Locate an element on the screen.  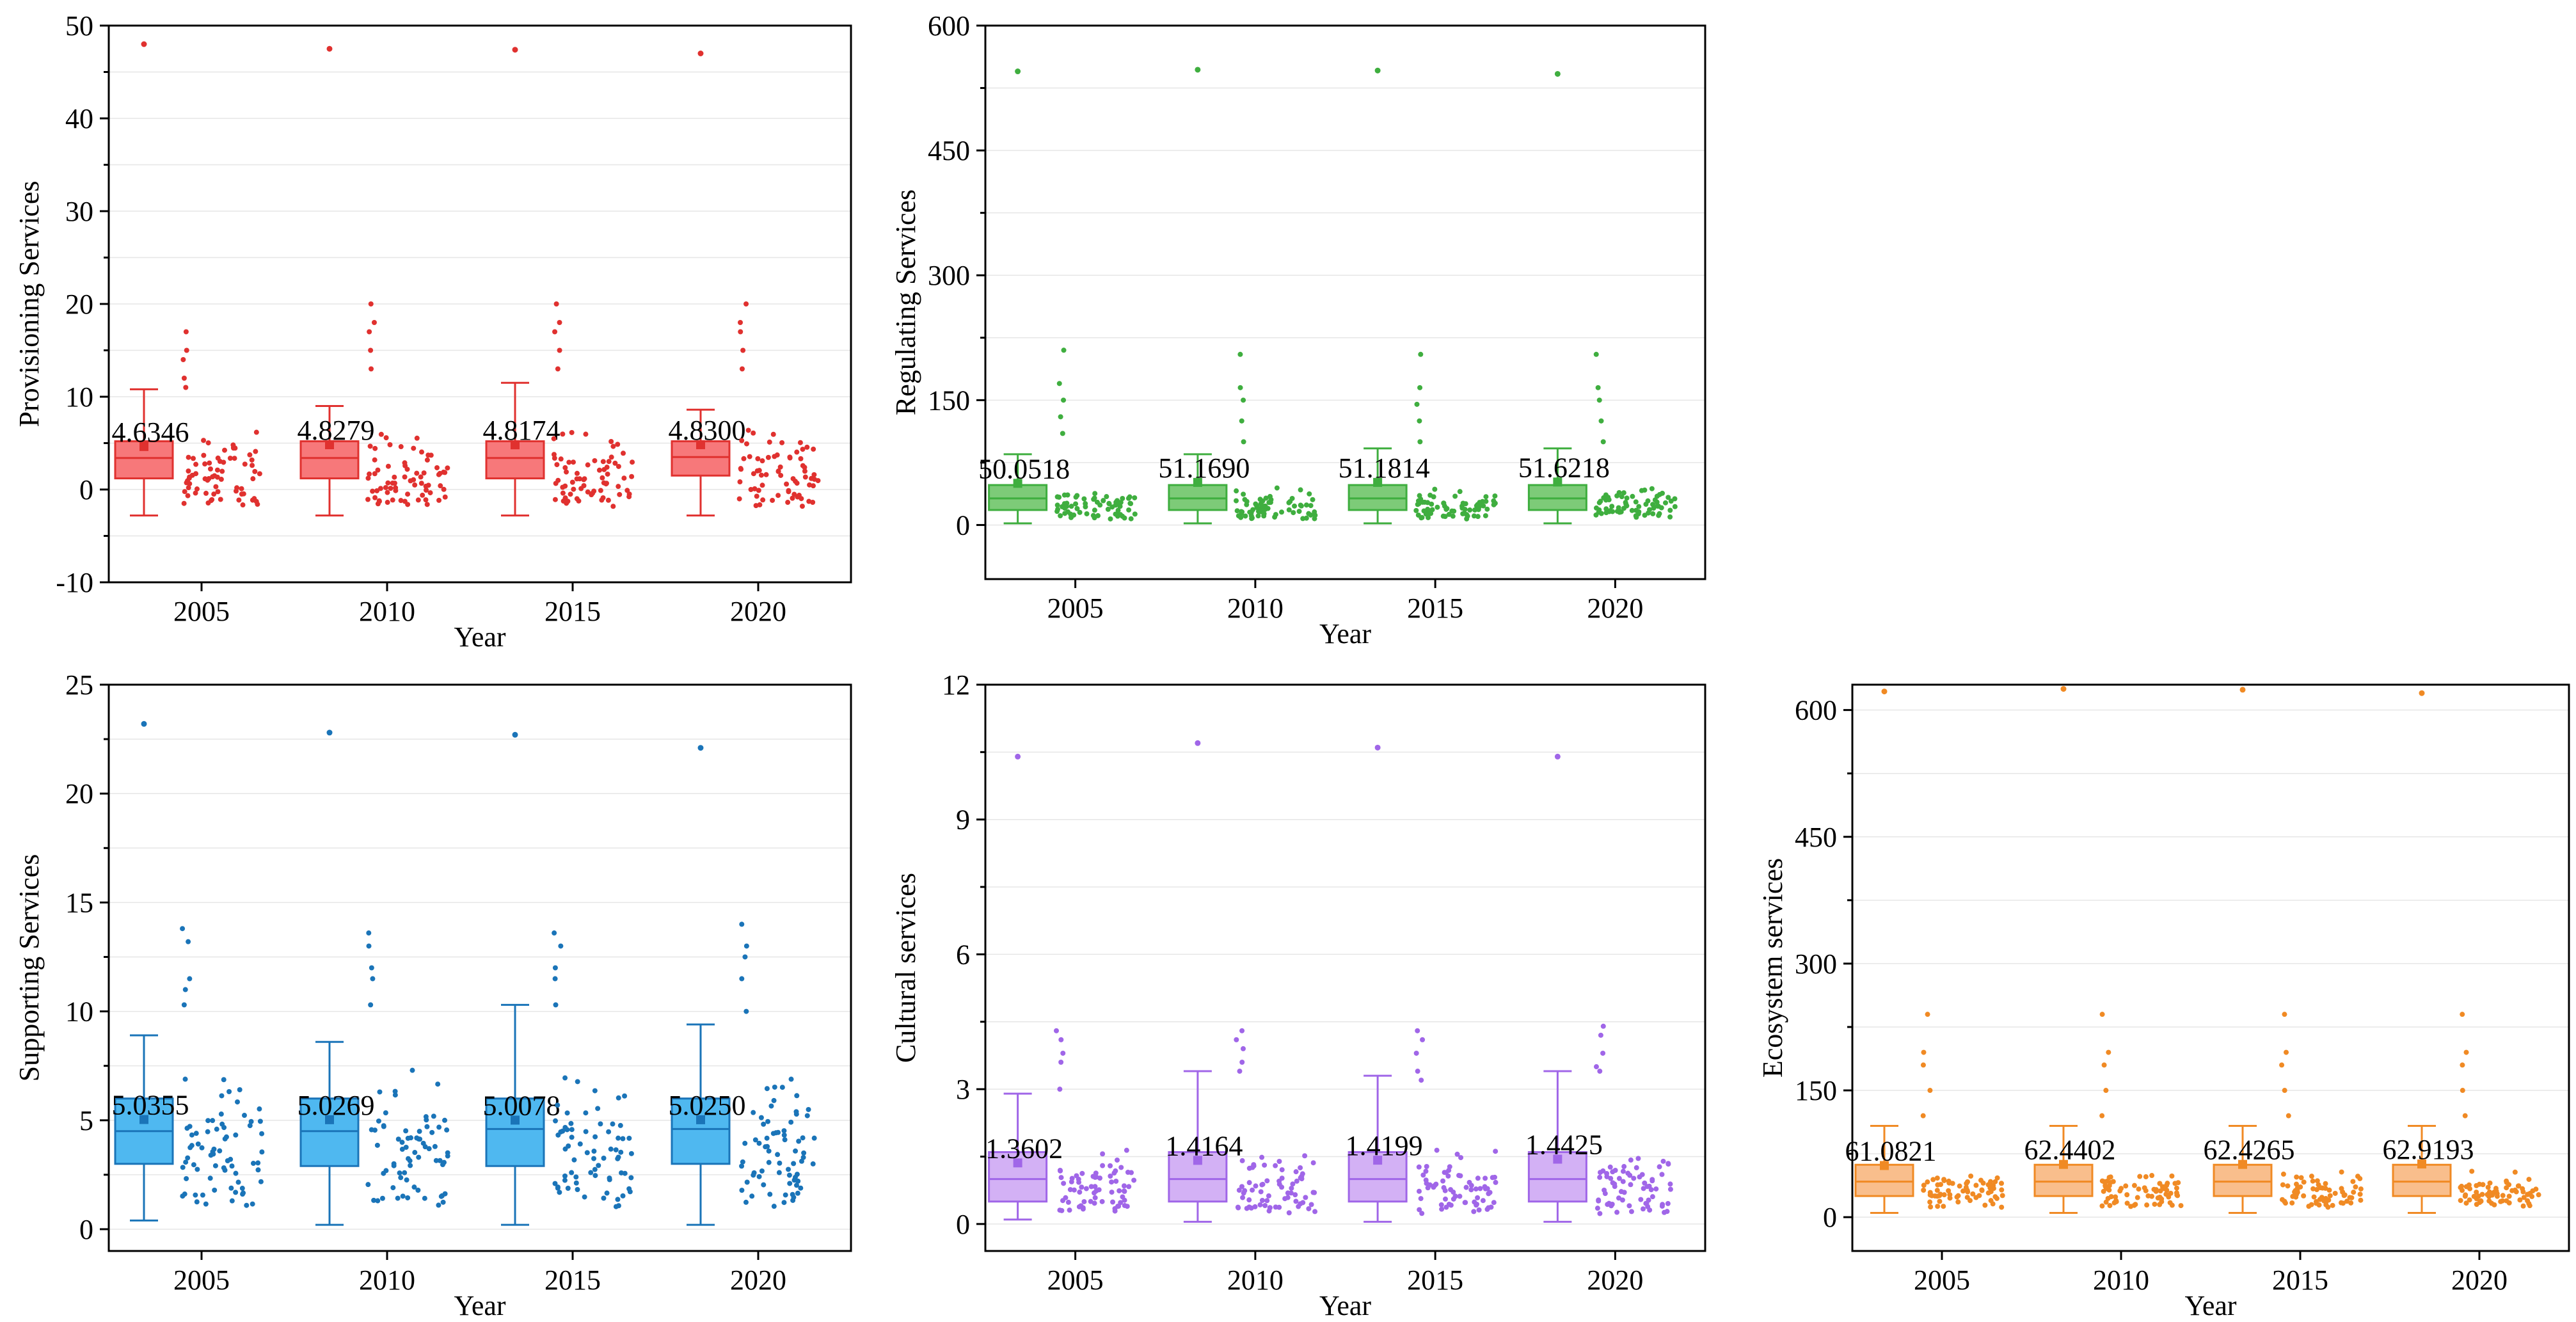
y-tick-label: 450 is located at coordinates (1816, 837).